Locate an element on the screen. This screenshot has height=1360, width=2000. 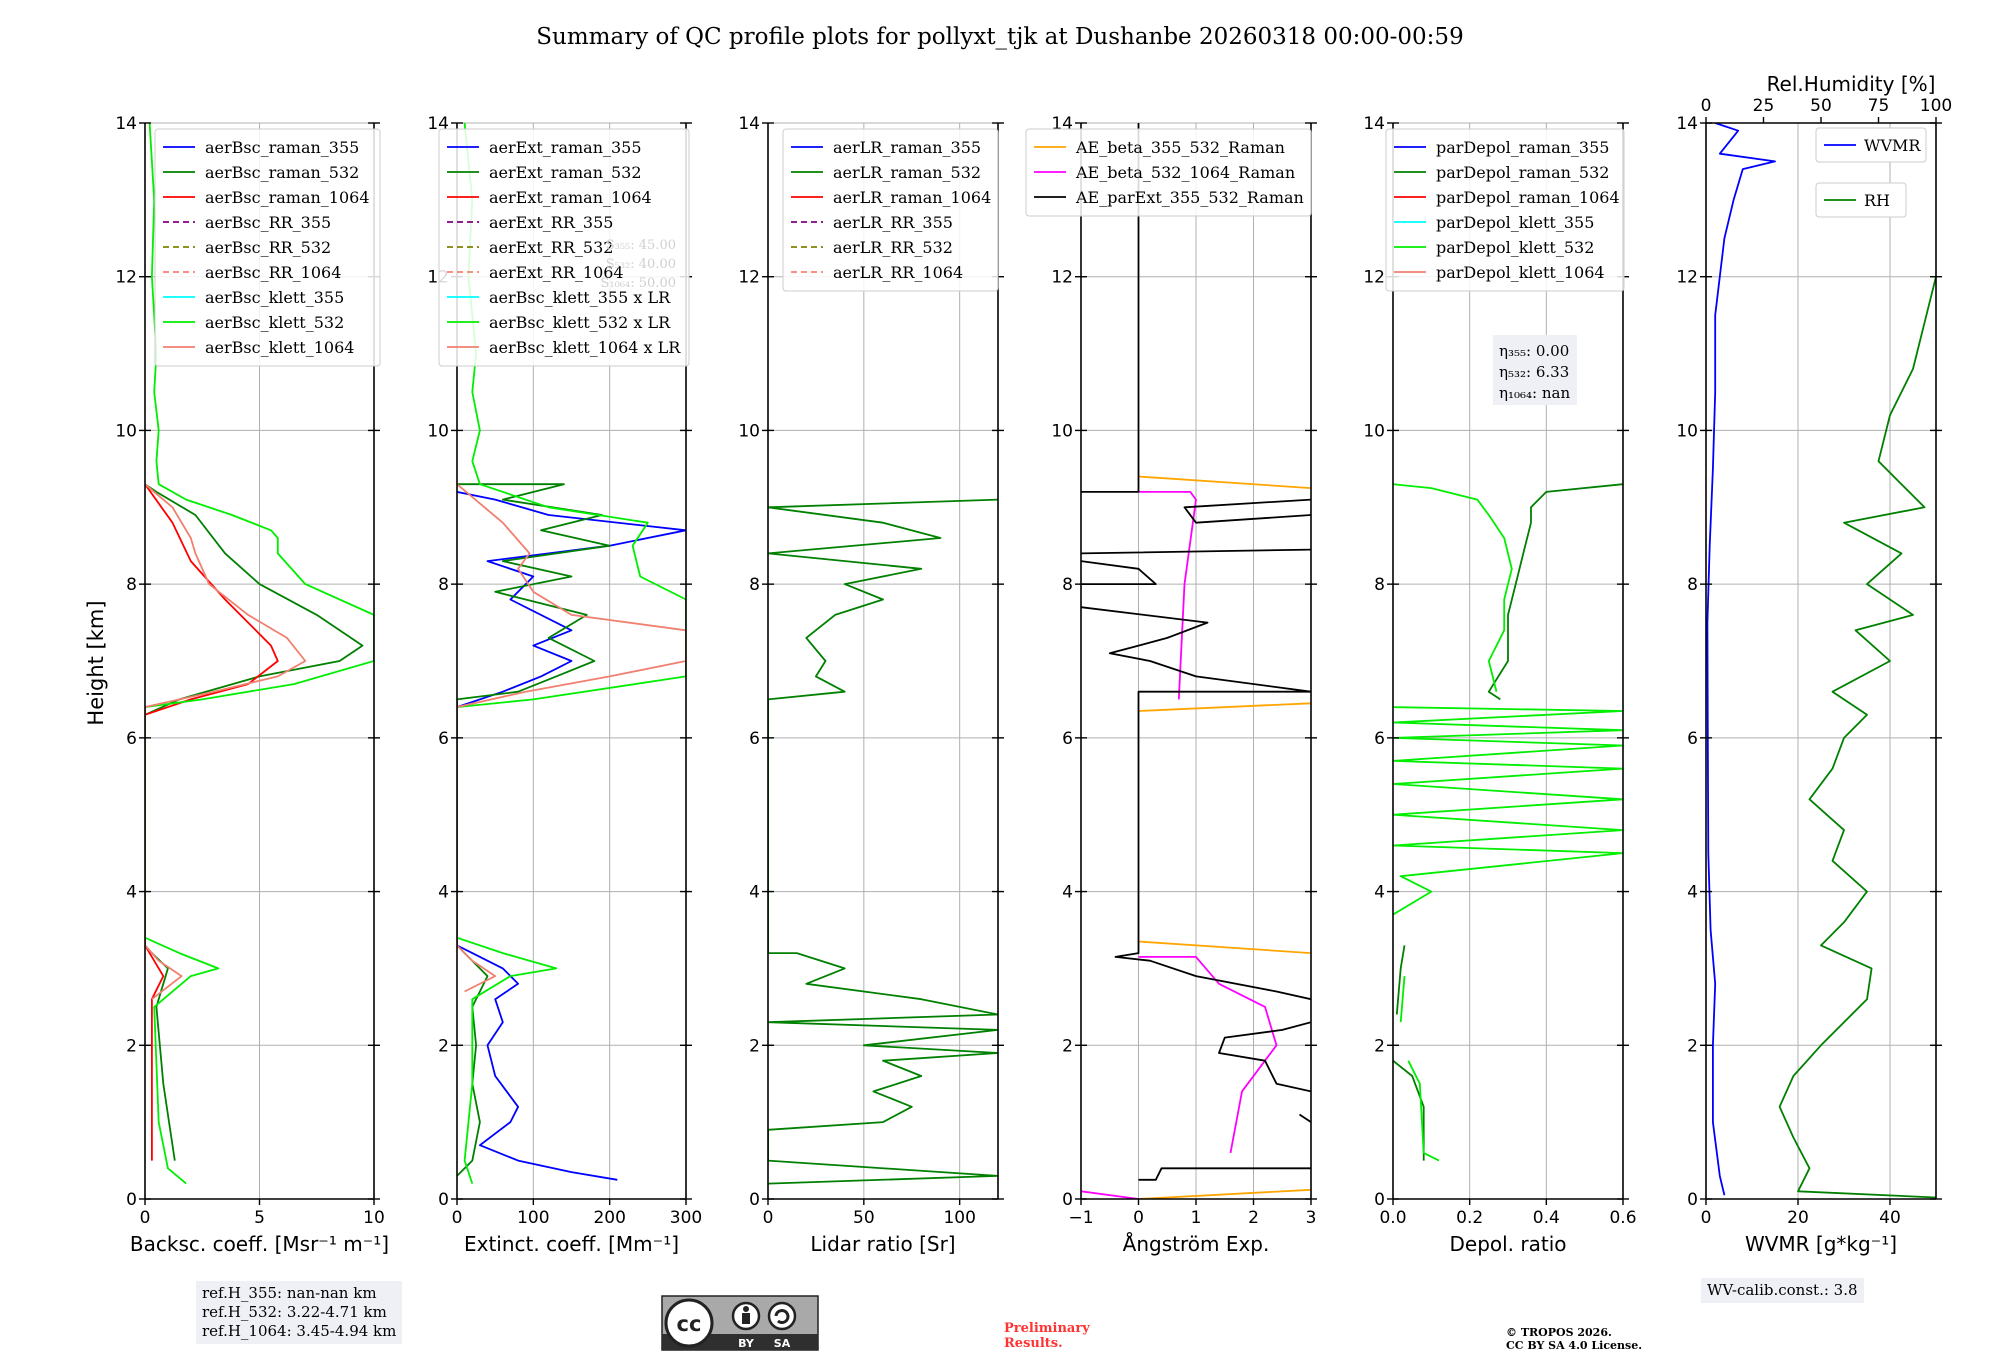
x-tick-label: 300 is located at coordinates (686, 1218).